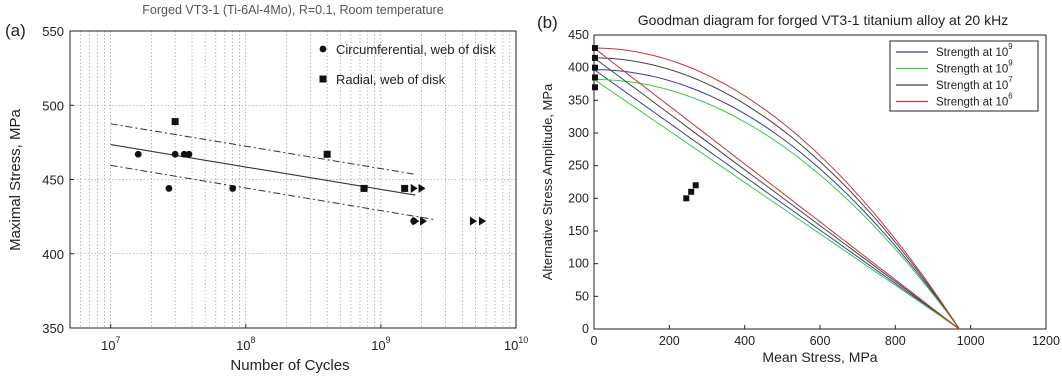  What do you see at coordinates (416, 49) in the screenshot?
I see `legend-label-circumferential: Circumferential, web of disk` at bounding box center [416, 49].